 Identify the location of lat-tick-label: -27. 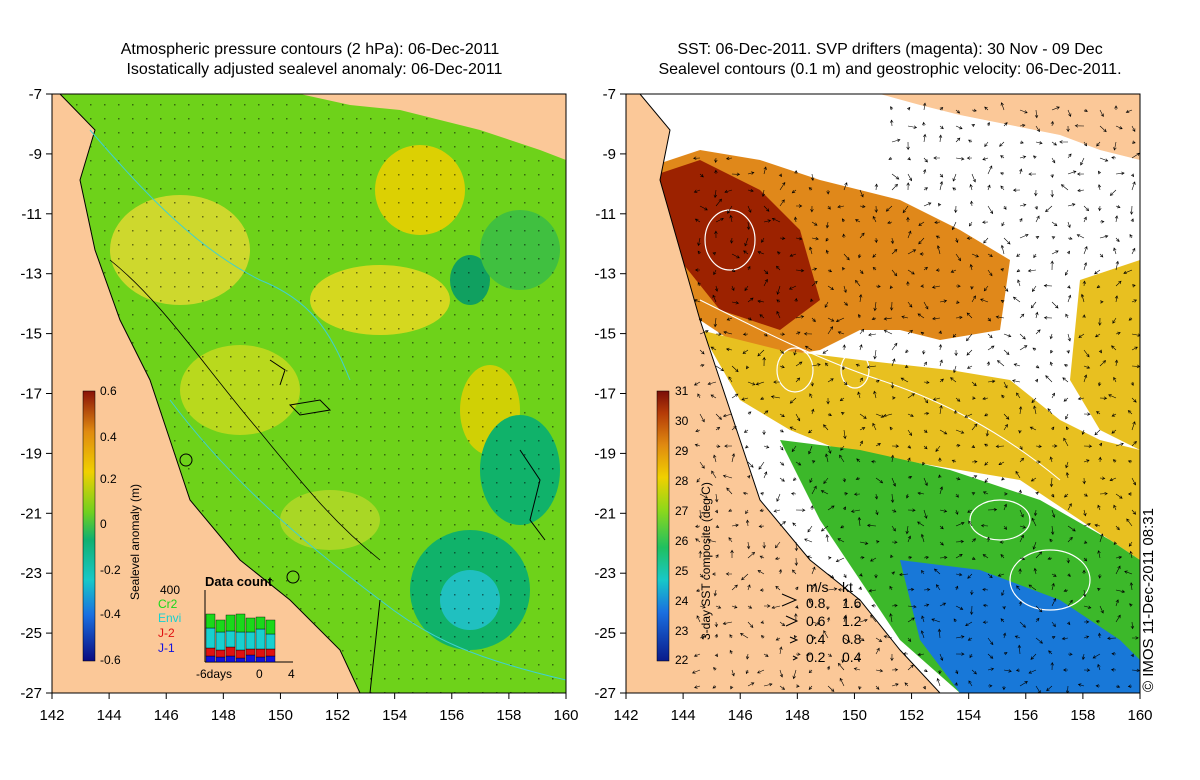
(31, 693).